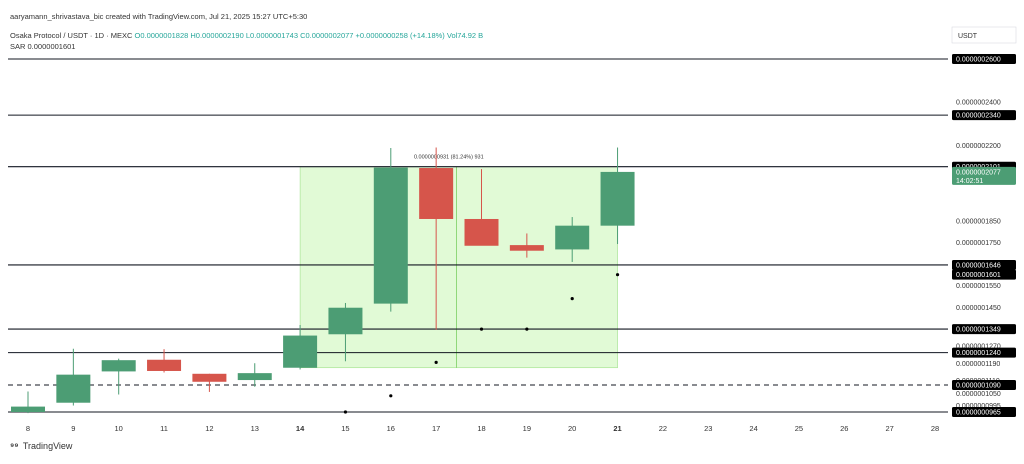 This screenshot has width=1024, height=464. What do you see at coordinates (753, 428) in the screenshot?
I see `time-axis-label: 24` at bounding box center [753, 428].